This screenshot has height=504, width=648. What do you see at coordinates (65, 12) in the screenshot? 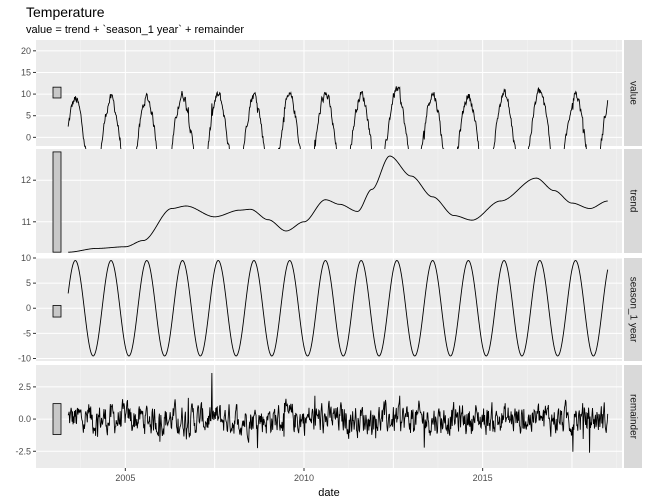
I see `chart-title: Temperature` at bounding box center [65, 12].